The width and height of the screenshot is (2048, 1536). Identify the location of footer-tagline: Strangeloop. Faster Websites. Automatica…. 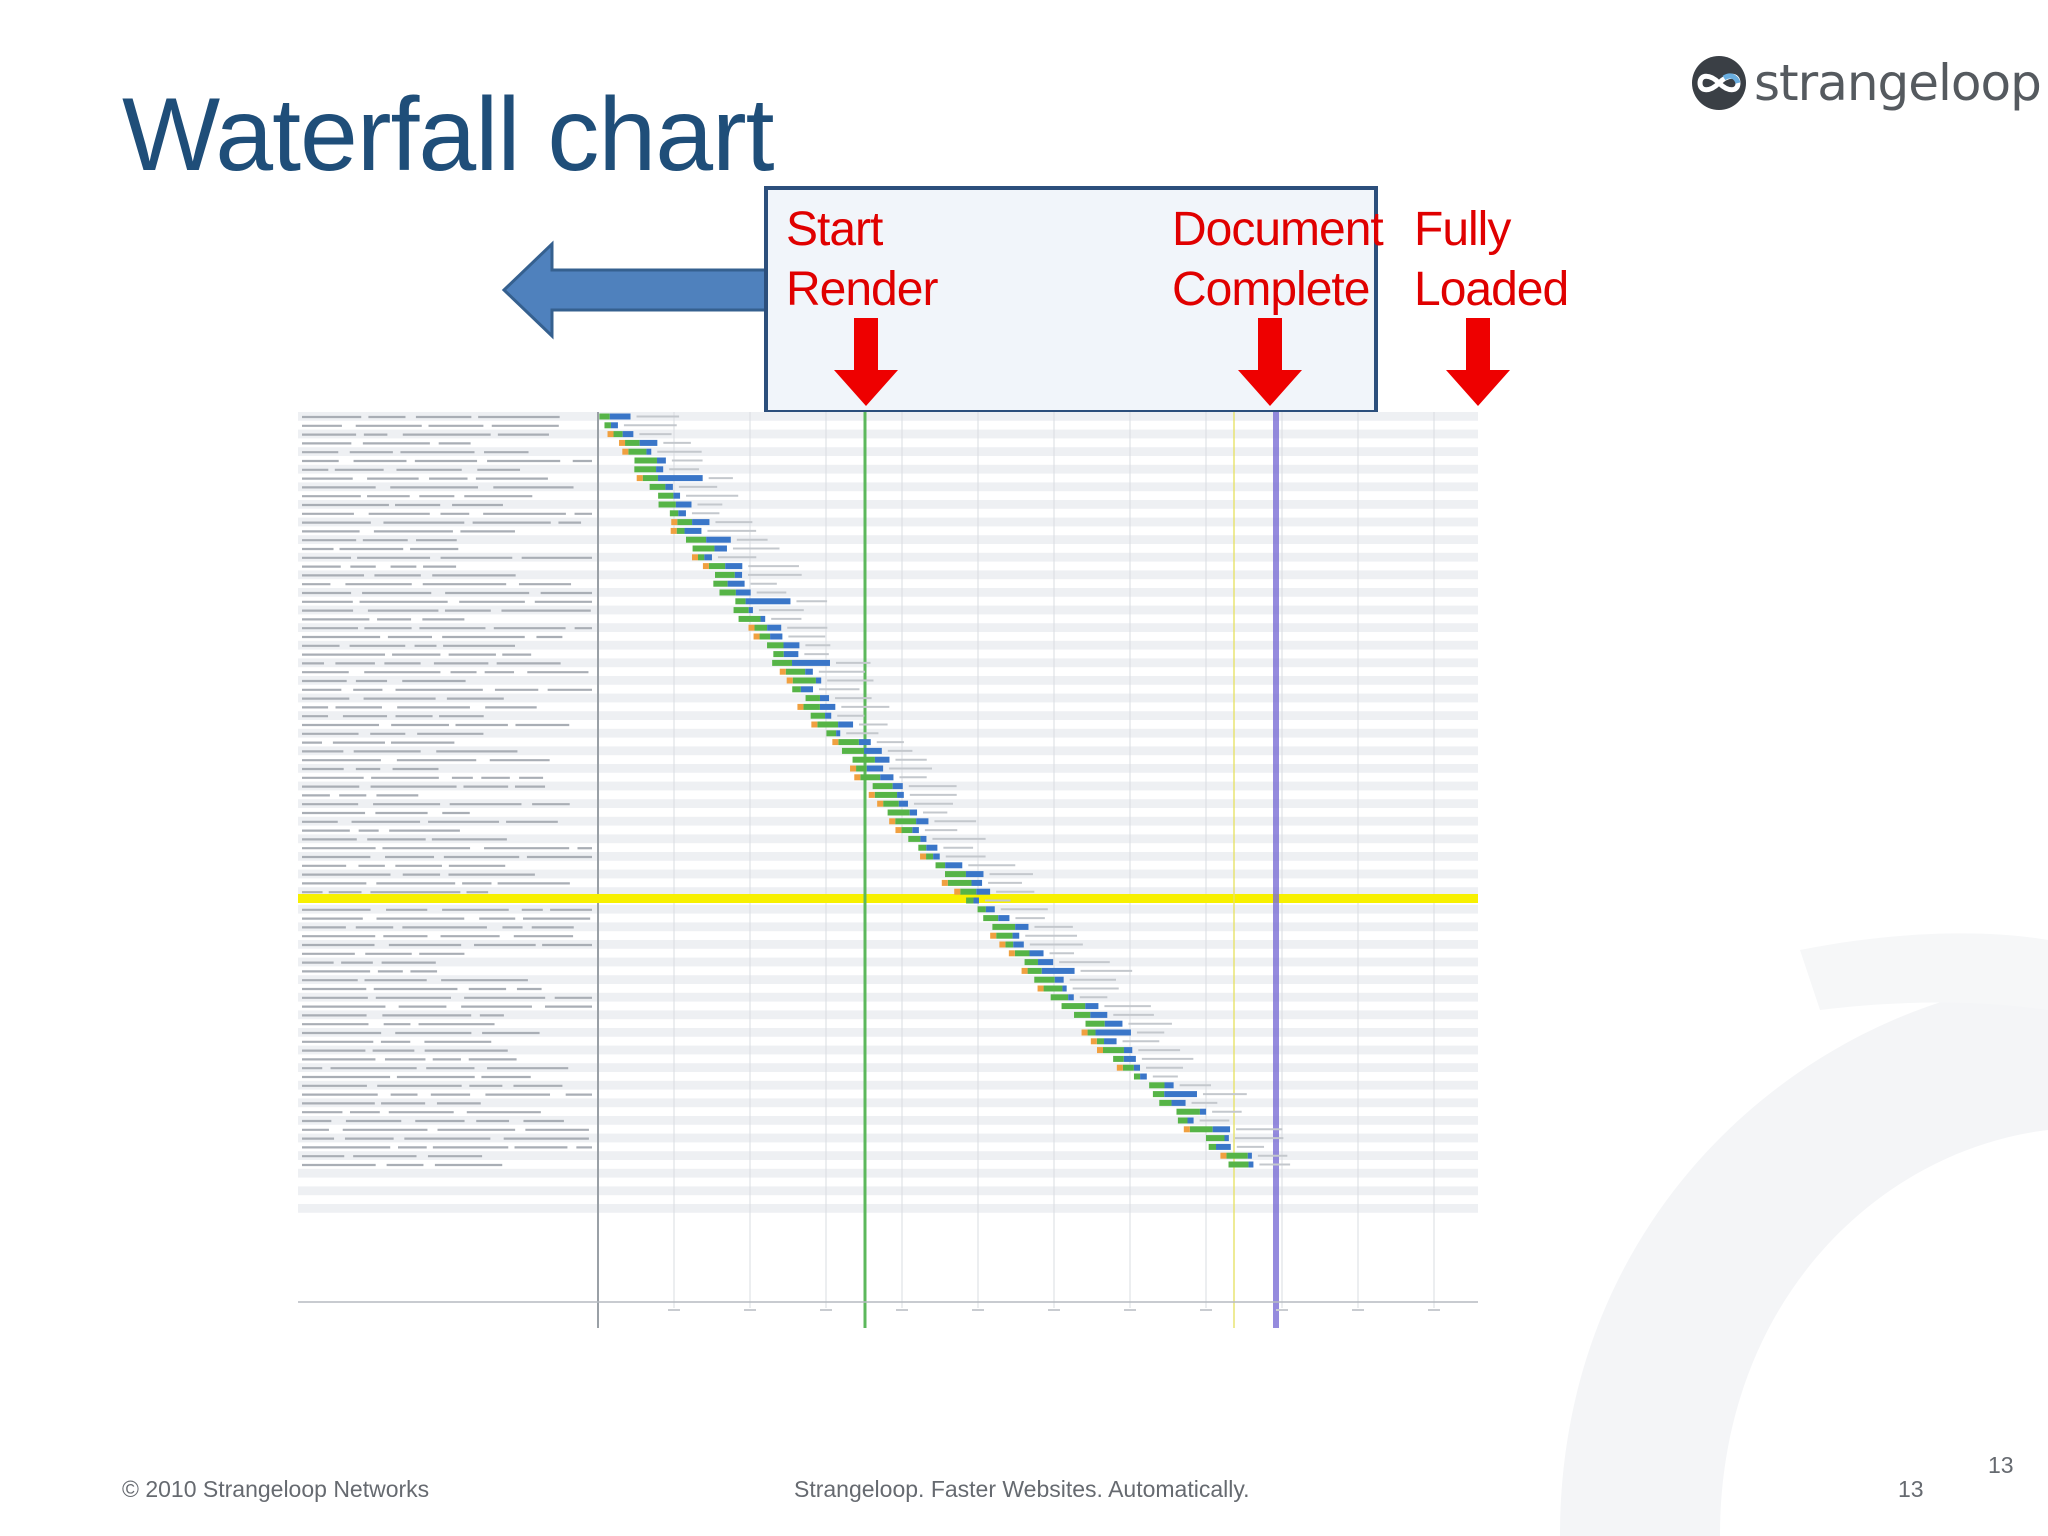
(1022, 1489).